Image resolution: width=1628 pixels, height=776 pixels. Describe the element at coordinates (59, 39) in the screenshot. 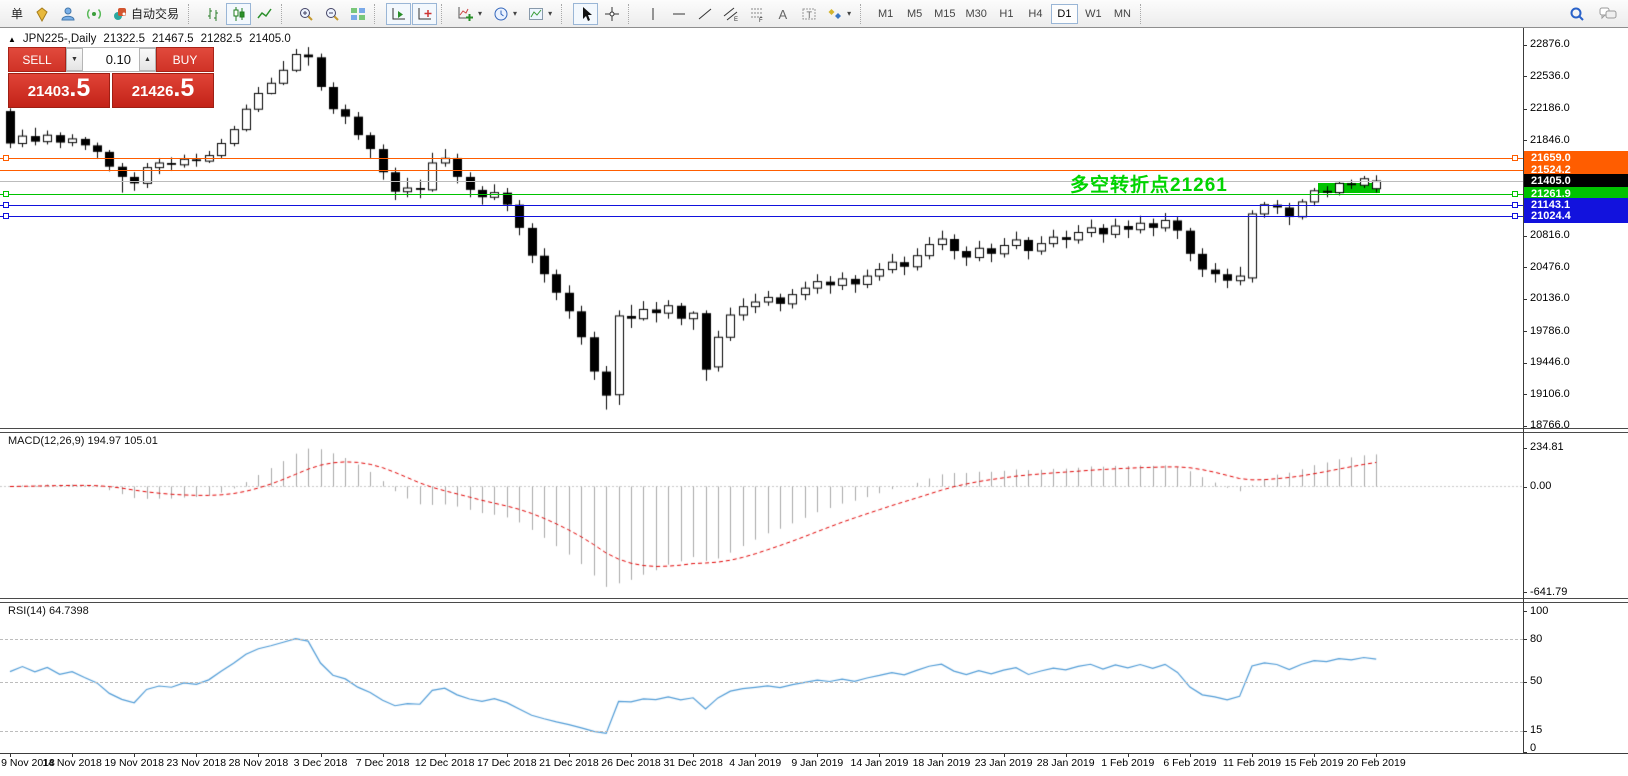

I see `symbol-period-label: JPN225-,Daily` at that location.